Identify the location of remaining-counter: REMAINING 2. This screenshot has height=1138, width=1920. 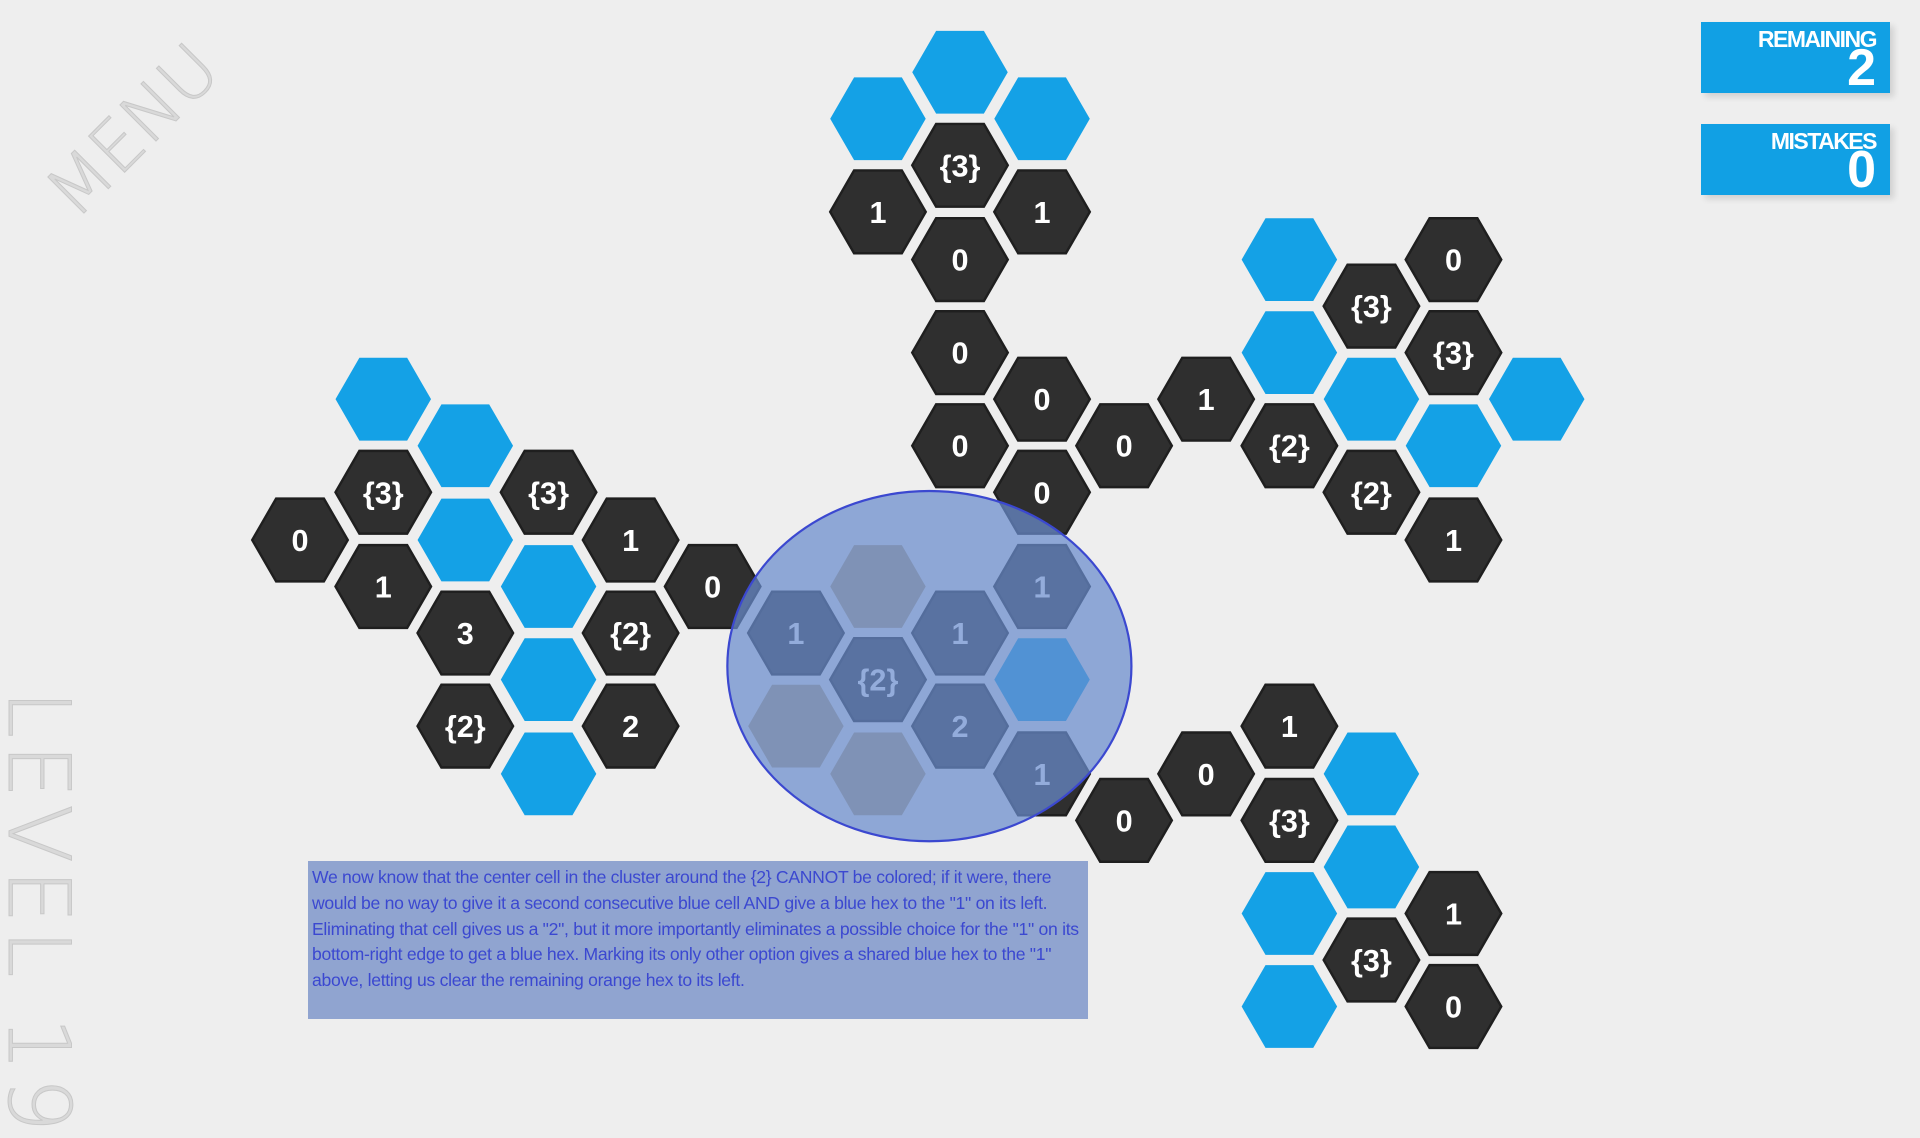
(1795, 59).